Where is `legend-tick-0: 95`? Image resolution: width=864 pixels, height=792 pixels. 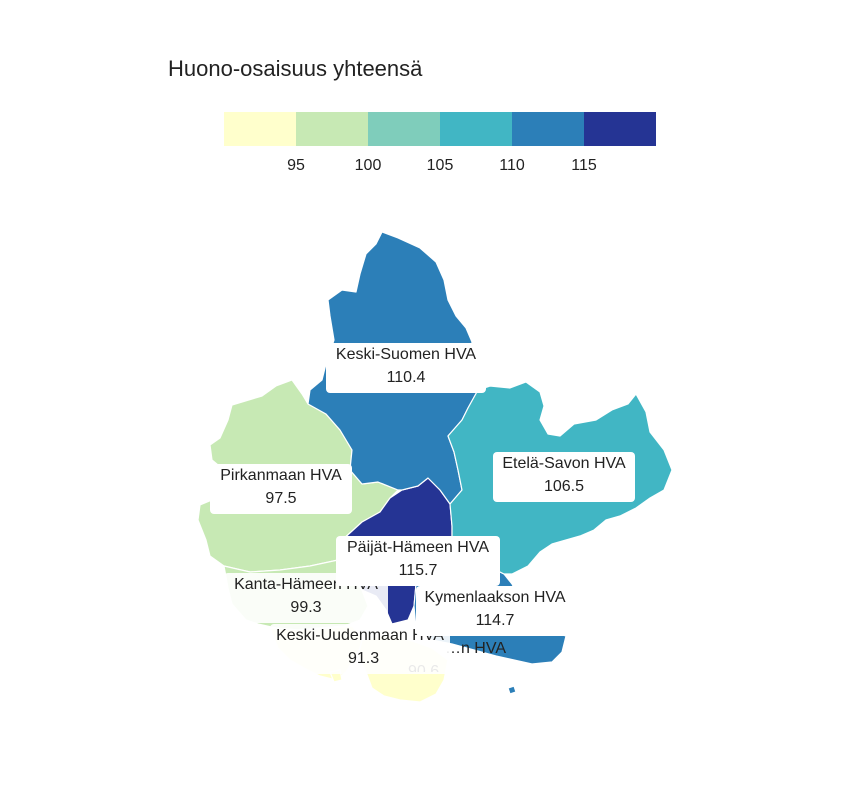
legend-tick-0: 95 is located at coordinates (296, 165).